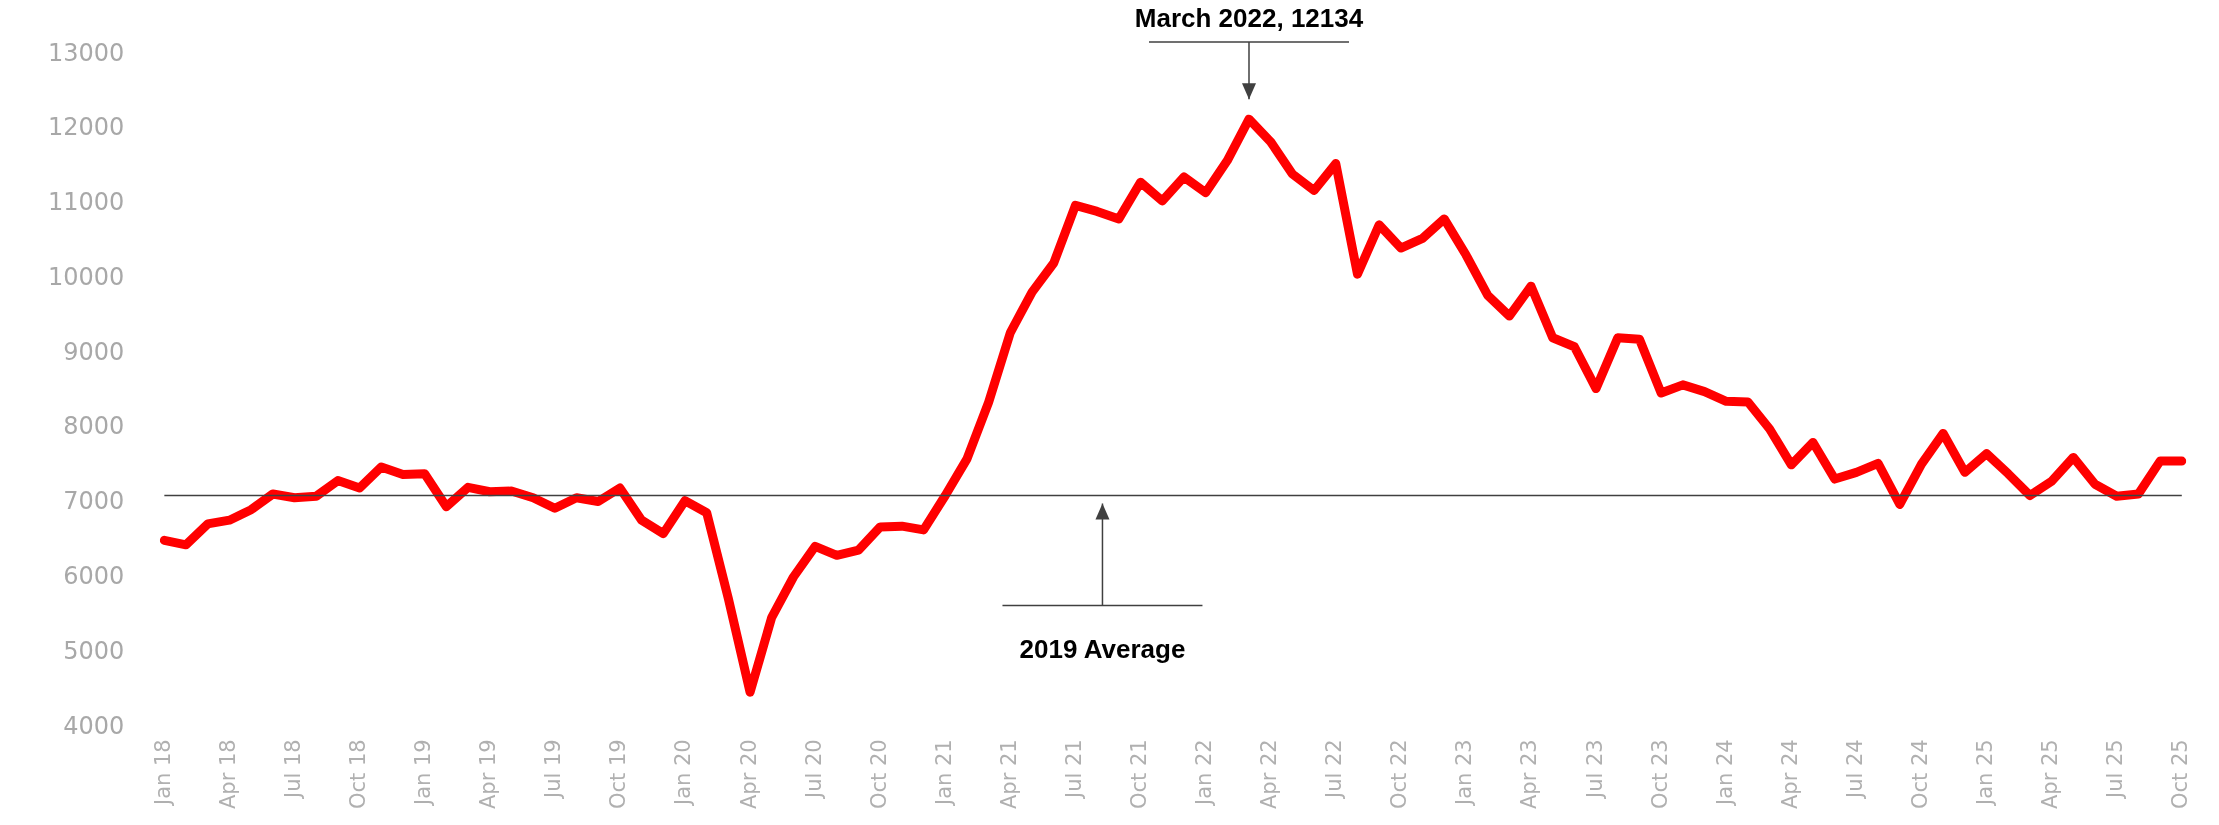  What do you see at coordinates (292, 770) in the screenshot?
I see `x-tick-label: Jul 18` at bounding box center [292, 770].